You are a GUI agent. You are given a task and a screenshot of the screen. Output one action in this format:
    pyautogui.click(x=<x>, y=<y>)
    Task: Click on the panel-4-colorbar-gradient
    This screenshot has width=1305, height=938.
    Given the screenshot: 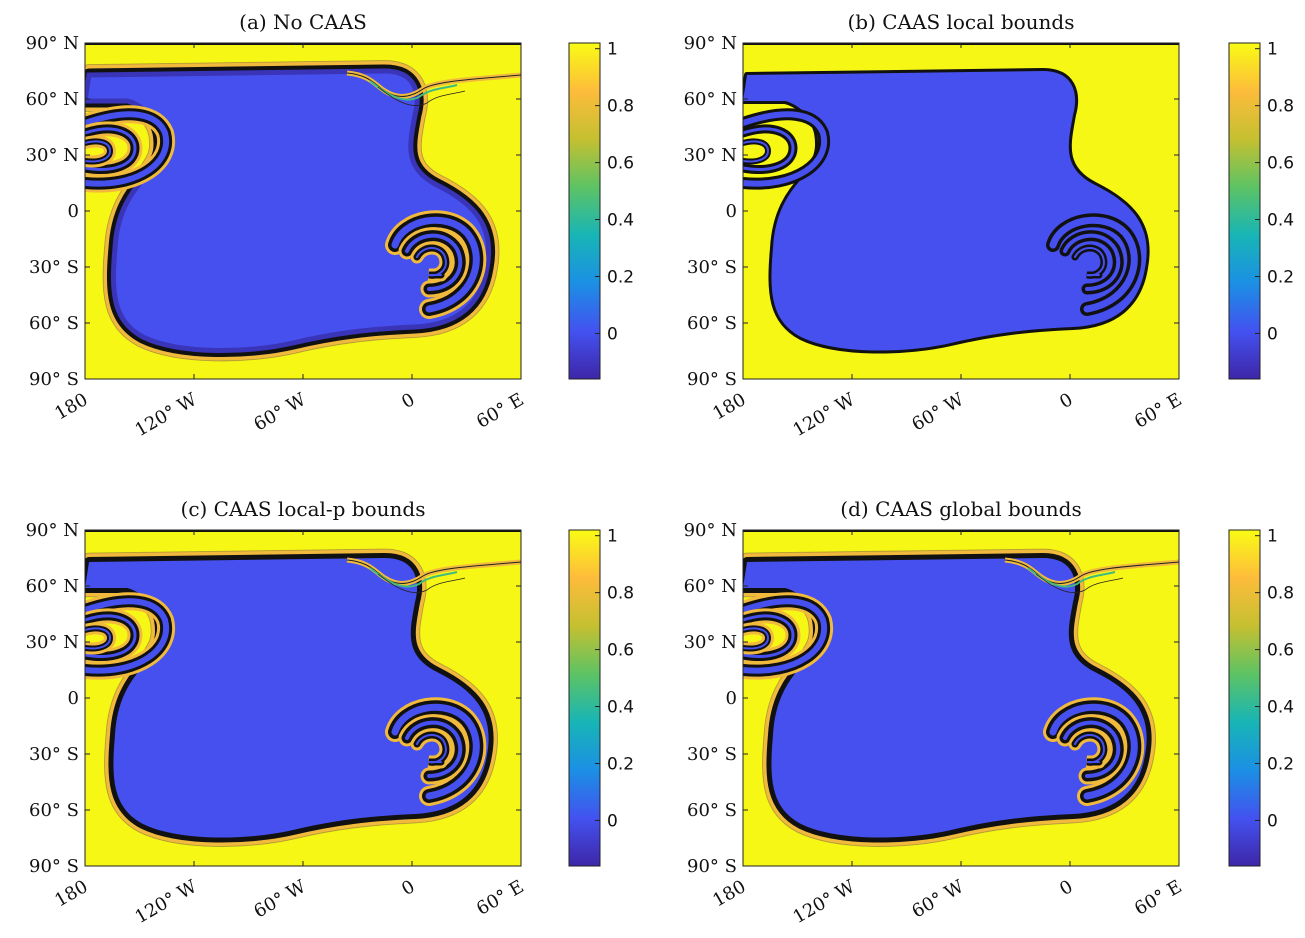 What is the action you would take?
    pyautogui.click(x=1244, y=698)
    